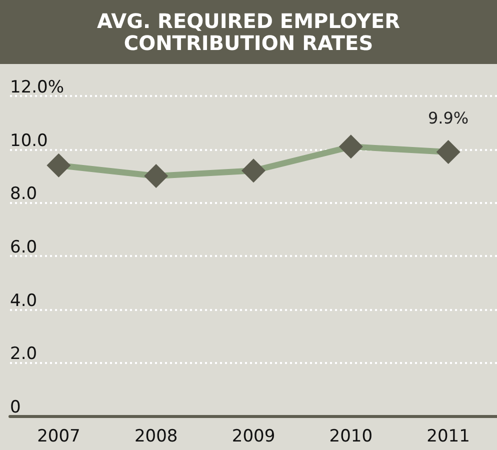 The image size is (497, 450). What do you see at coordinates (37, 88) in the screenshot?
I see `y-tick-label: 12.0%` at bounding box center [37, 88].